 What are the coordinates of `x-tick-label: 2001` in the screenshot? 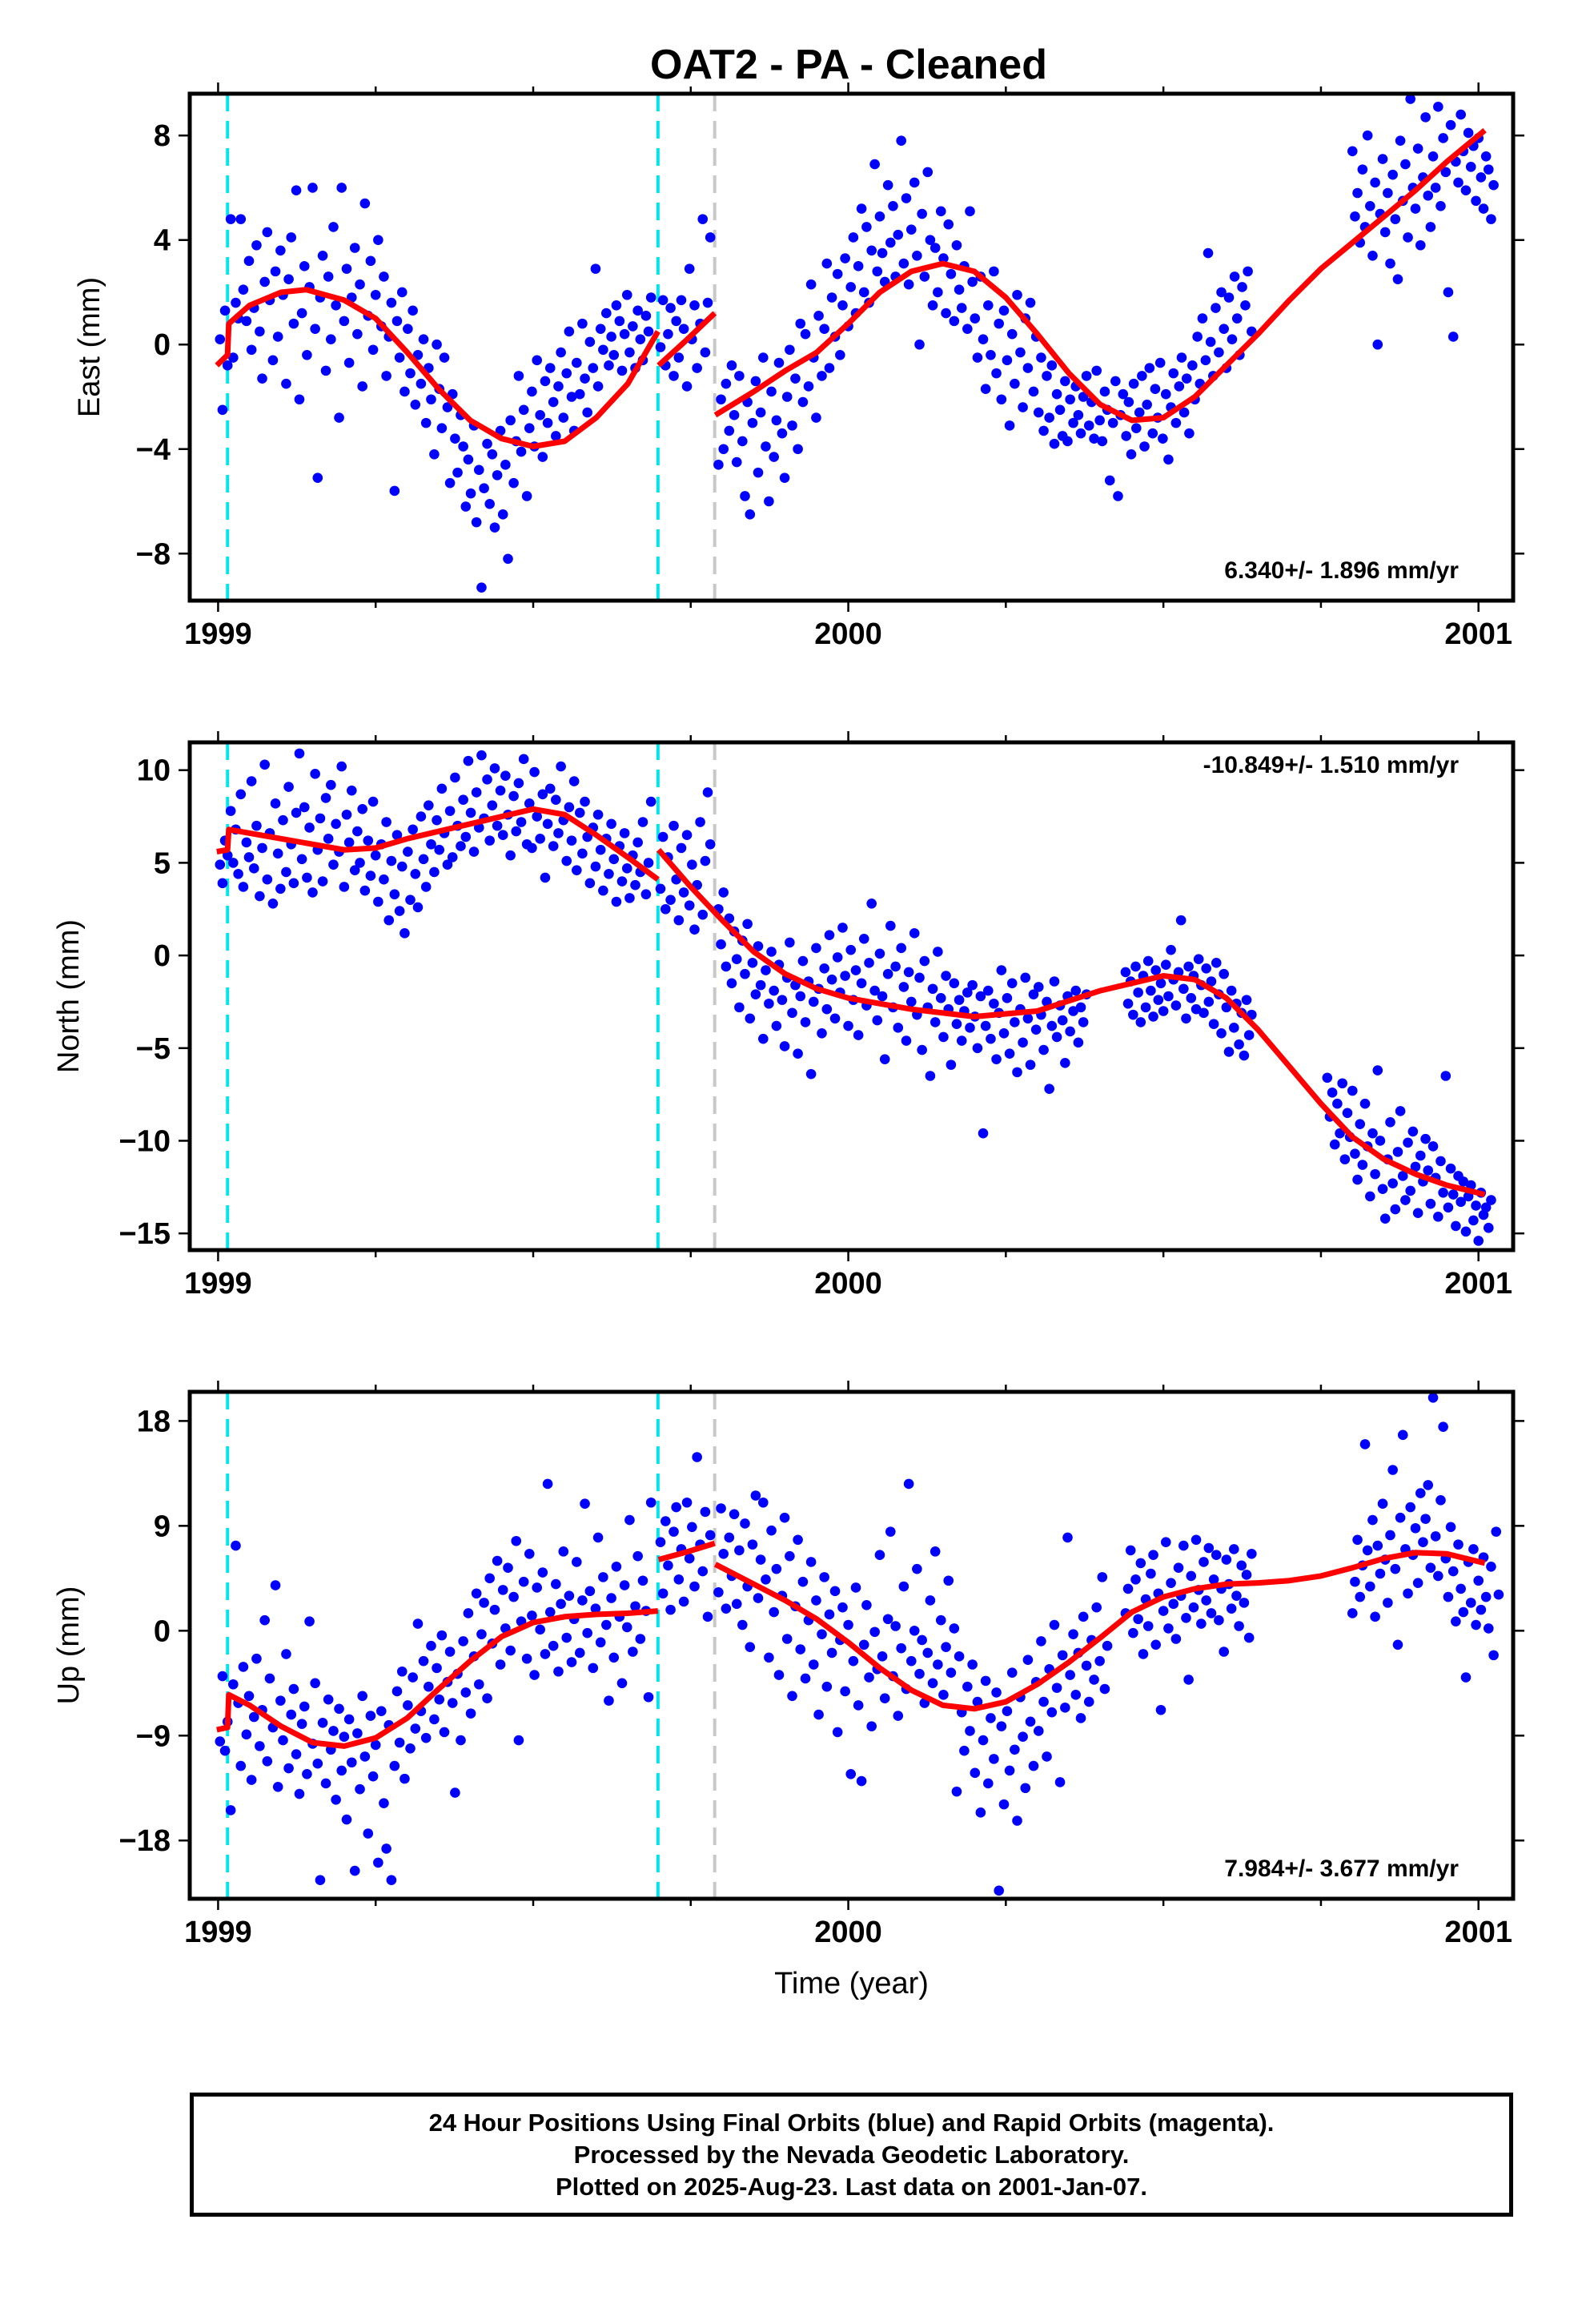 It's located at (1478, 1284).